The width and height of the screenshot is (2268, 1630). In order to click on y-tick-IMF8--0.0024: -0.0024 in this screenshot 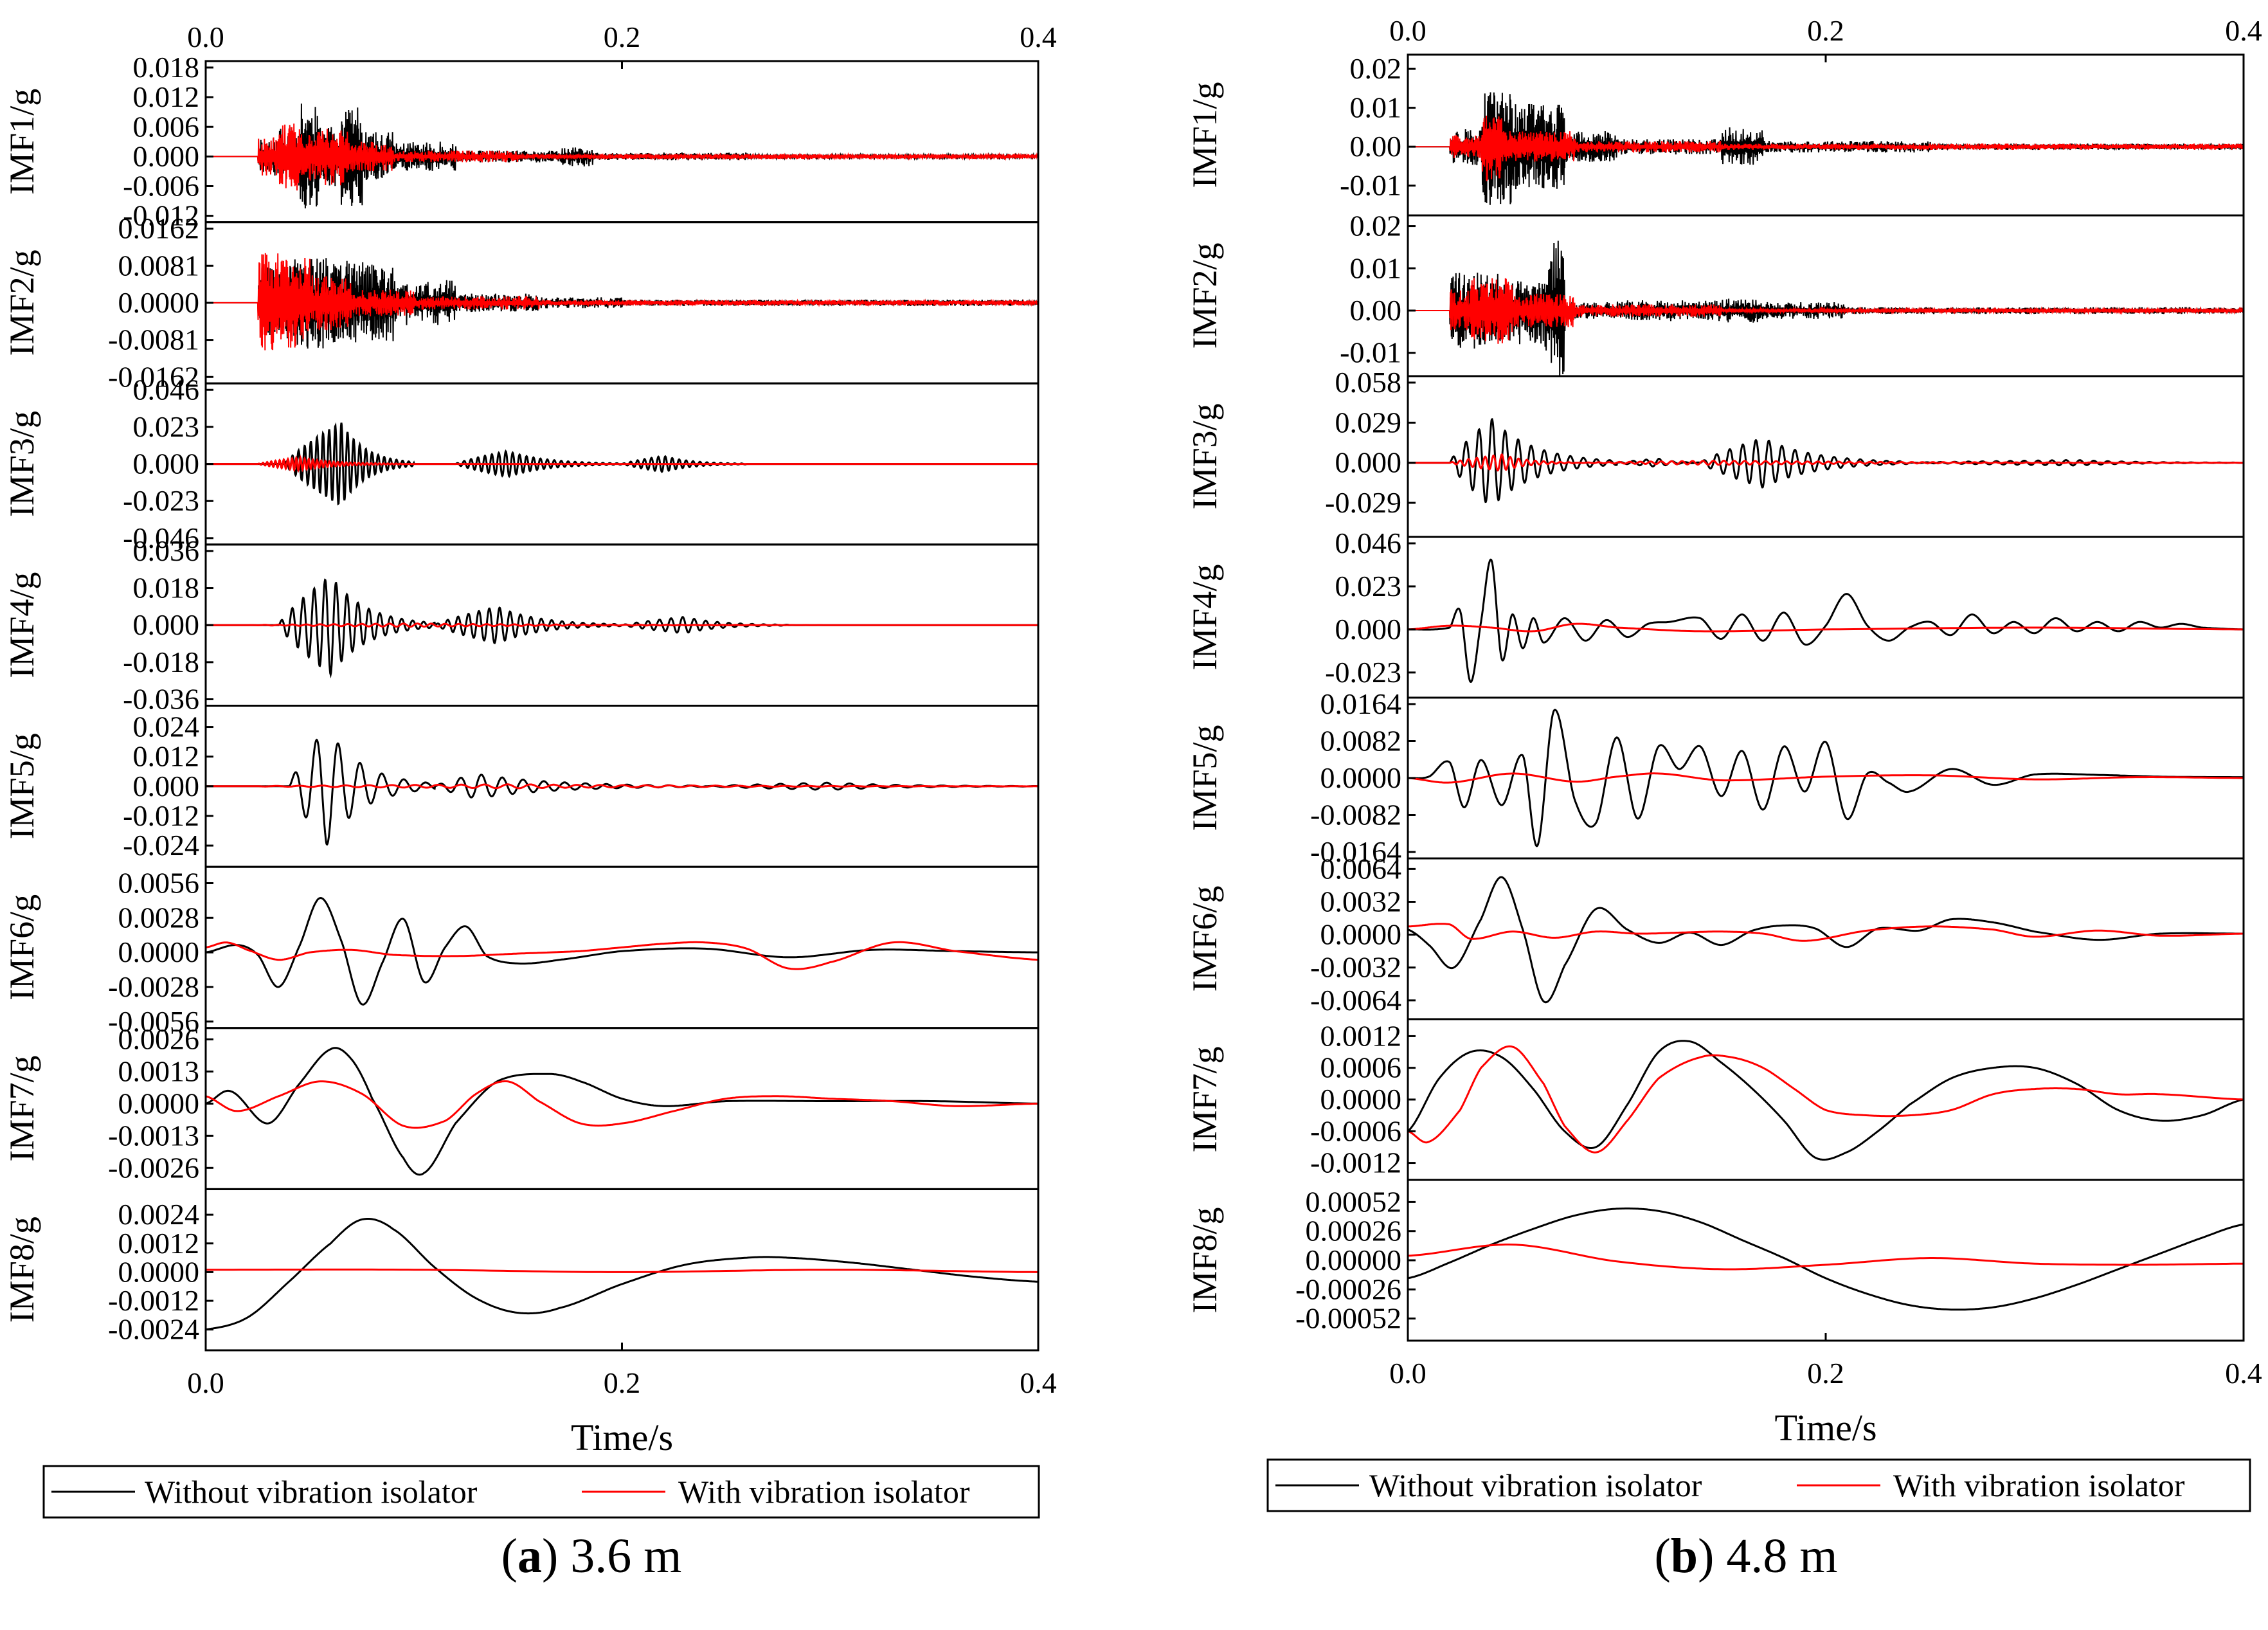, I will do `click(153, 1329)`.